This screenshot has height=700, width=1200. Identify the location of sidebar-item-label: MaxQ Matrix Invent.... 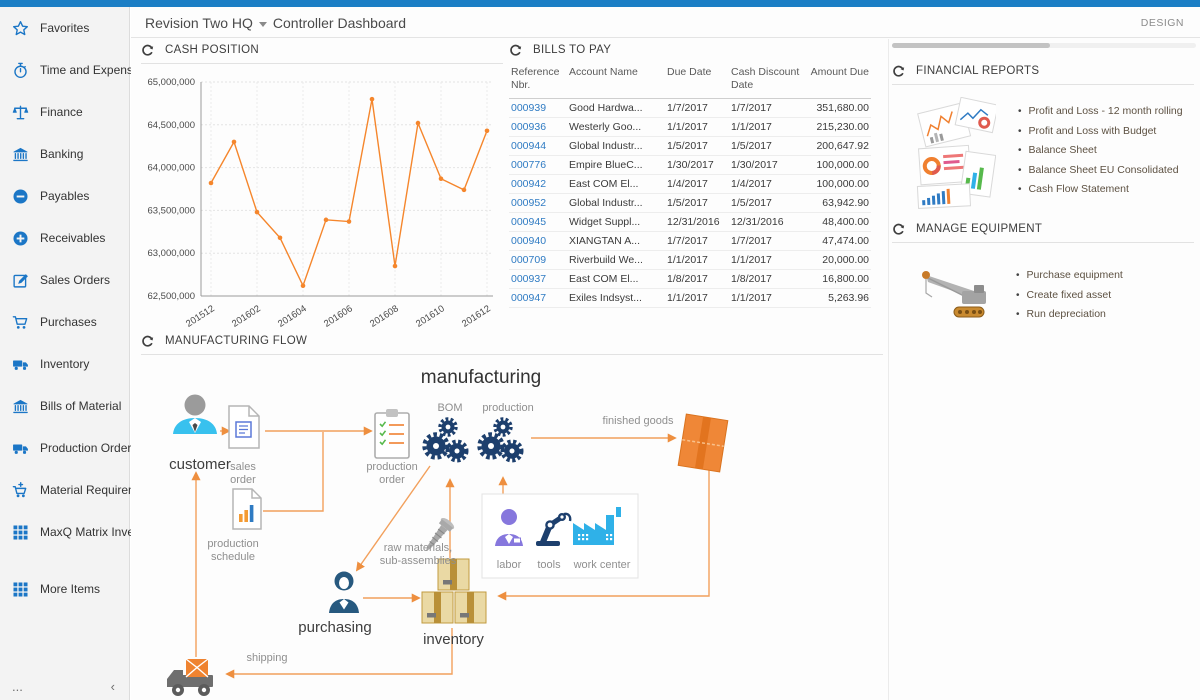
(97, 532).